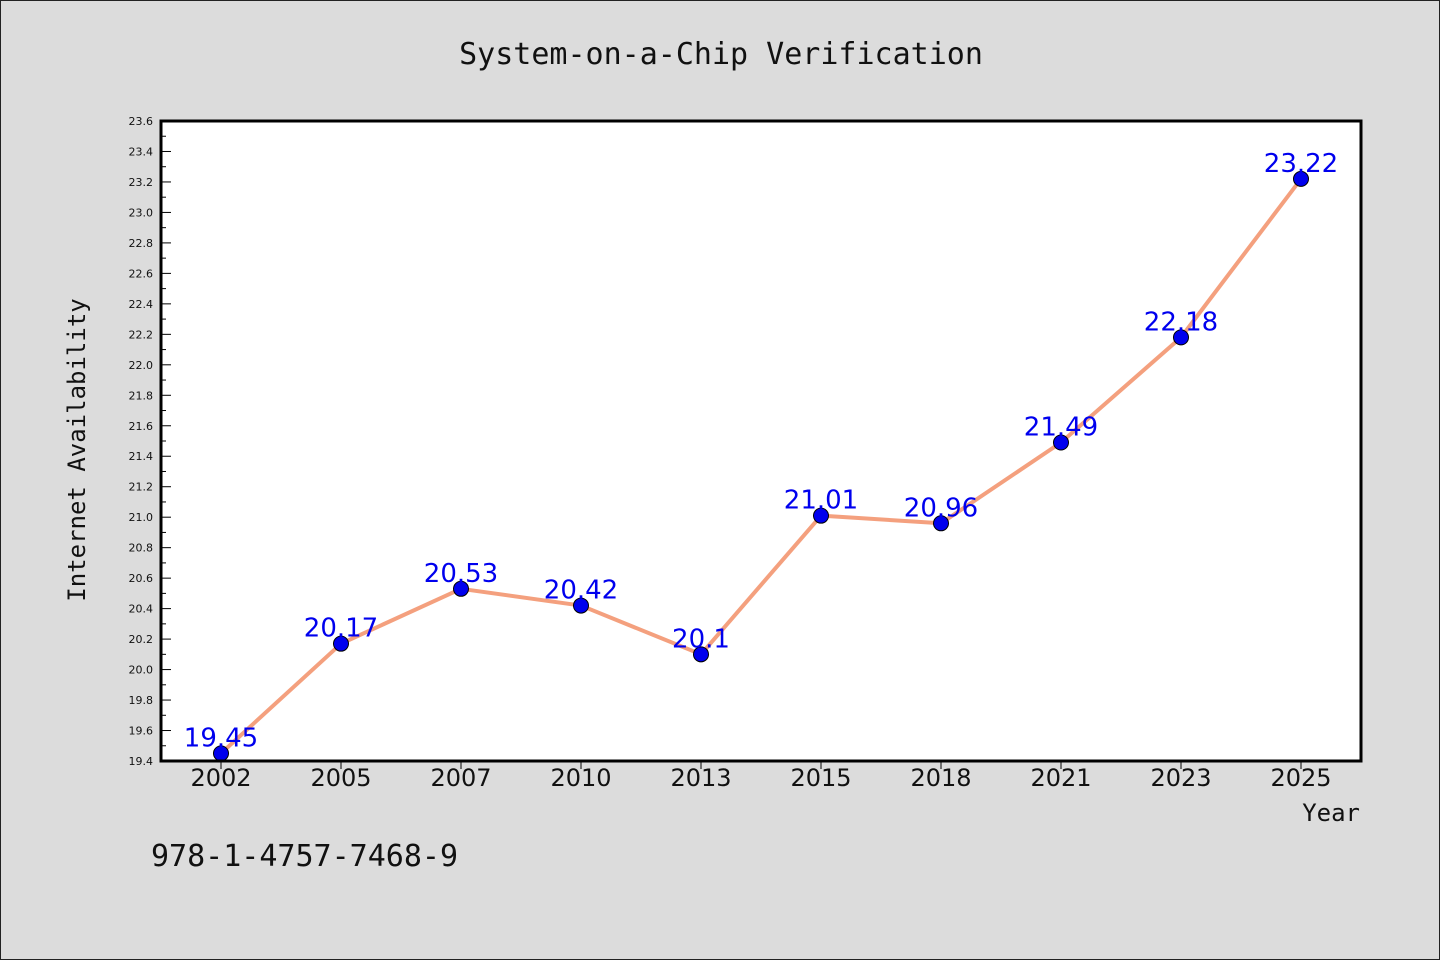  What do you see at coordinates (1331, 813) in the screenshot?
I see `x-axis-label: Year` at bounding box center [1331, 813].